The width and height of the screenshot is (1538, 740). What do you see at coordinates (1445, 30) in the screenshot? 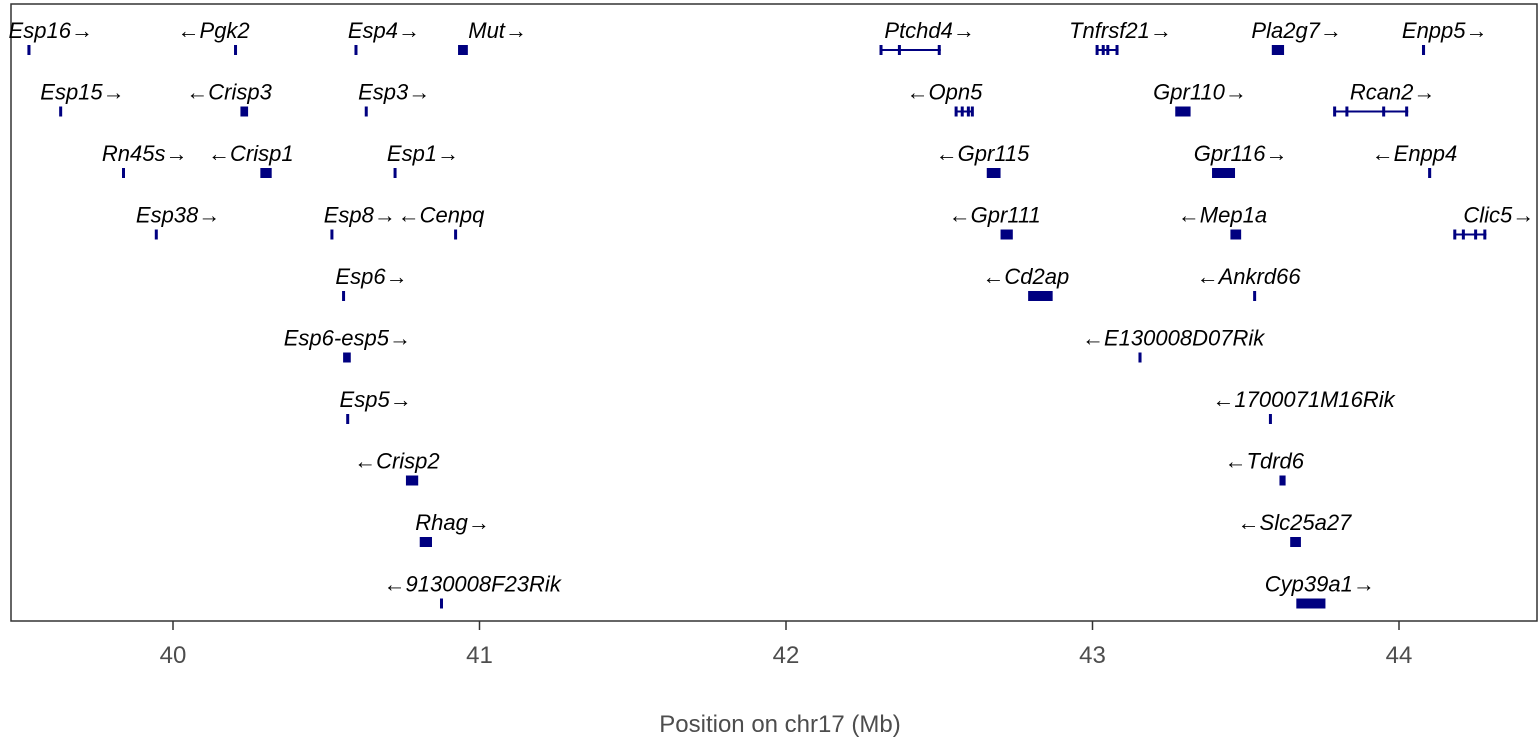
I see `gene-label: Enpp5→` at bounding box center [1445, 30].